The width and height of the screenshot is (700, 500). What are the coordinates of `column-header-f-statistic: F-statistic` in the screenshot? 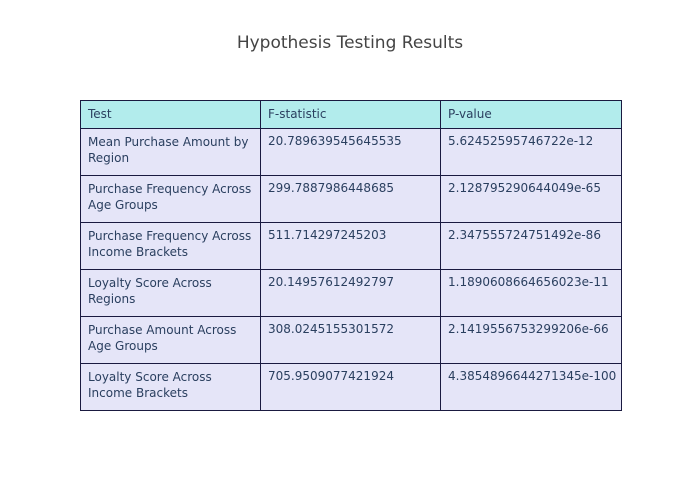 It's located at (350, 114).